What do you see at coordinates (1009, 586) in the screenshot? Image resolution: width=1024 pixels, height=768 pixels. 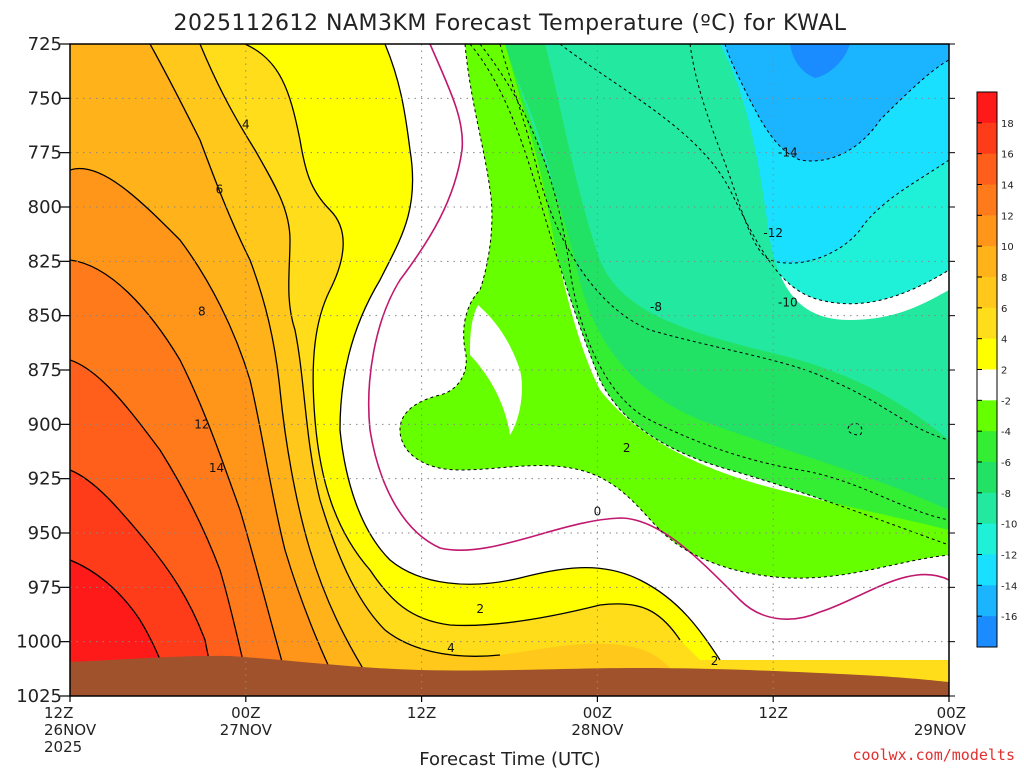 I see `colorbar-tick-label: -14` at bounding box center [1009, 586].